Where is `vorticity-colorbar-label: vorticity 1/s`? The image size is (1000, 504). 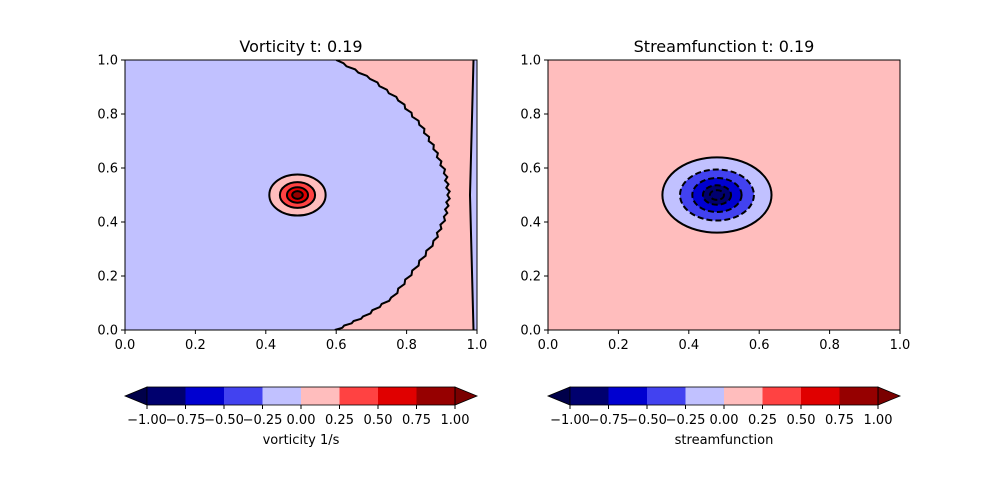 vorticity-colorbar-label: vorticity 1/s is located at coordinates (301, 440).